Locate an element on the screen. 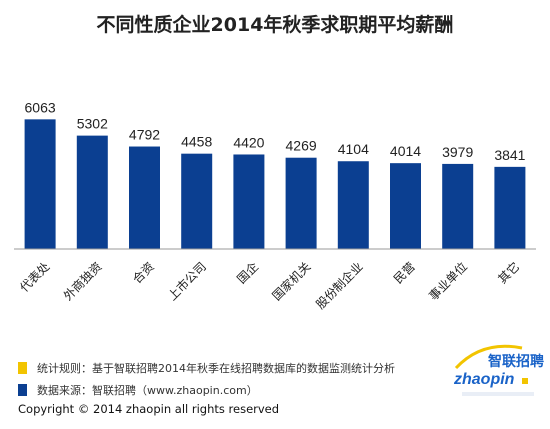 This screenshot has height=429, width=550. data-label-6: 4104 is located at coordinates (353, 149).